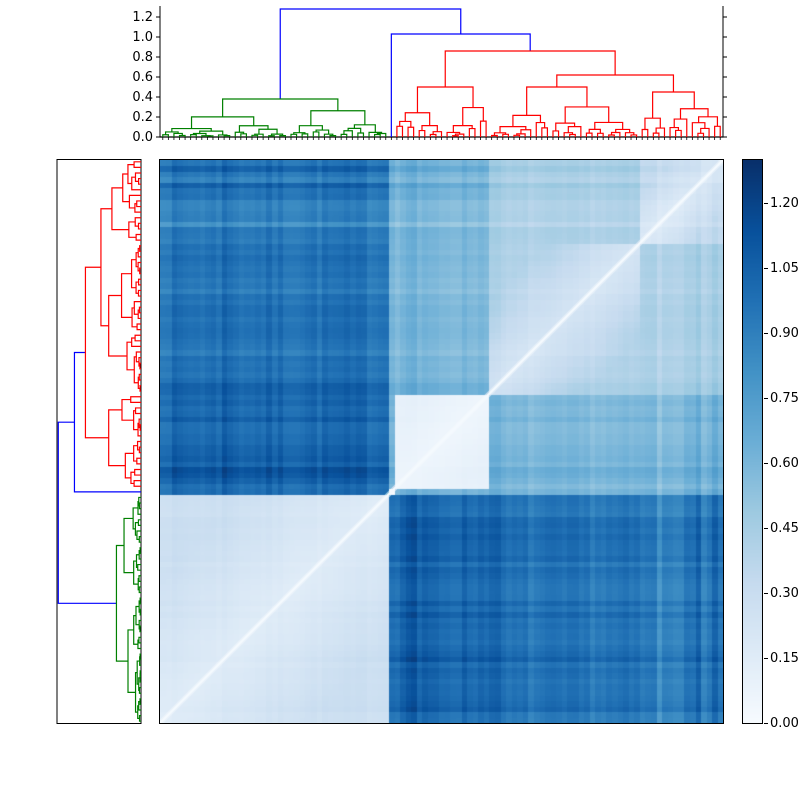 The image size is (800, 800). Describe the element at coordinates (142, 117) in the screenshot. I see `top-axis-tick-label: 0.2` at that location.